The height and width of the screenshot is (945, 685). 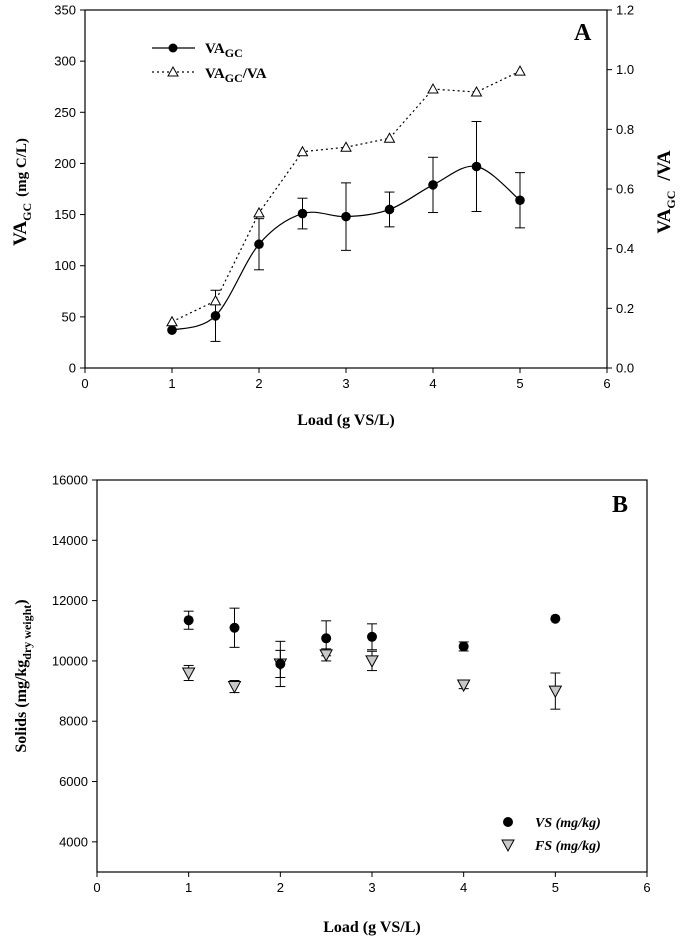 I want to click on panel-a-x-tick-label: 4, so click(x=432, y=383).